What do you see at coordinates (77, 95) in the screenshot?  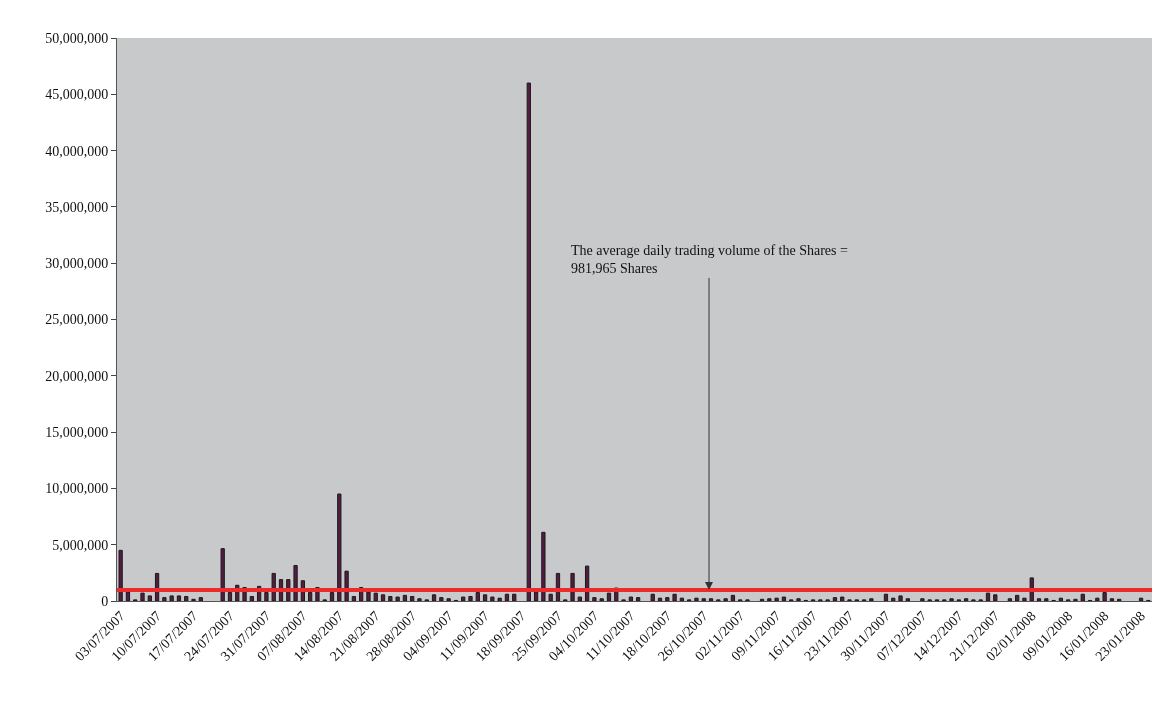 I see `y-tick-label: 45,000,000` at bounding box center [77, 95].